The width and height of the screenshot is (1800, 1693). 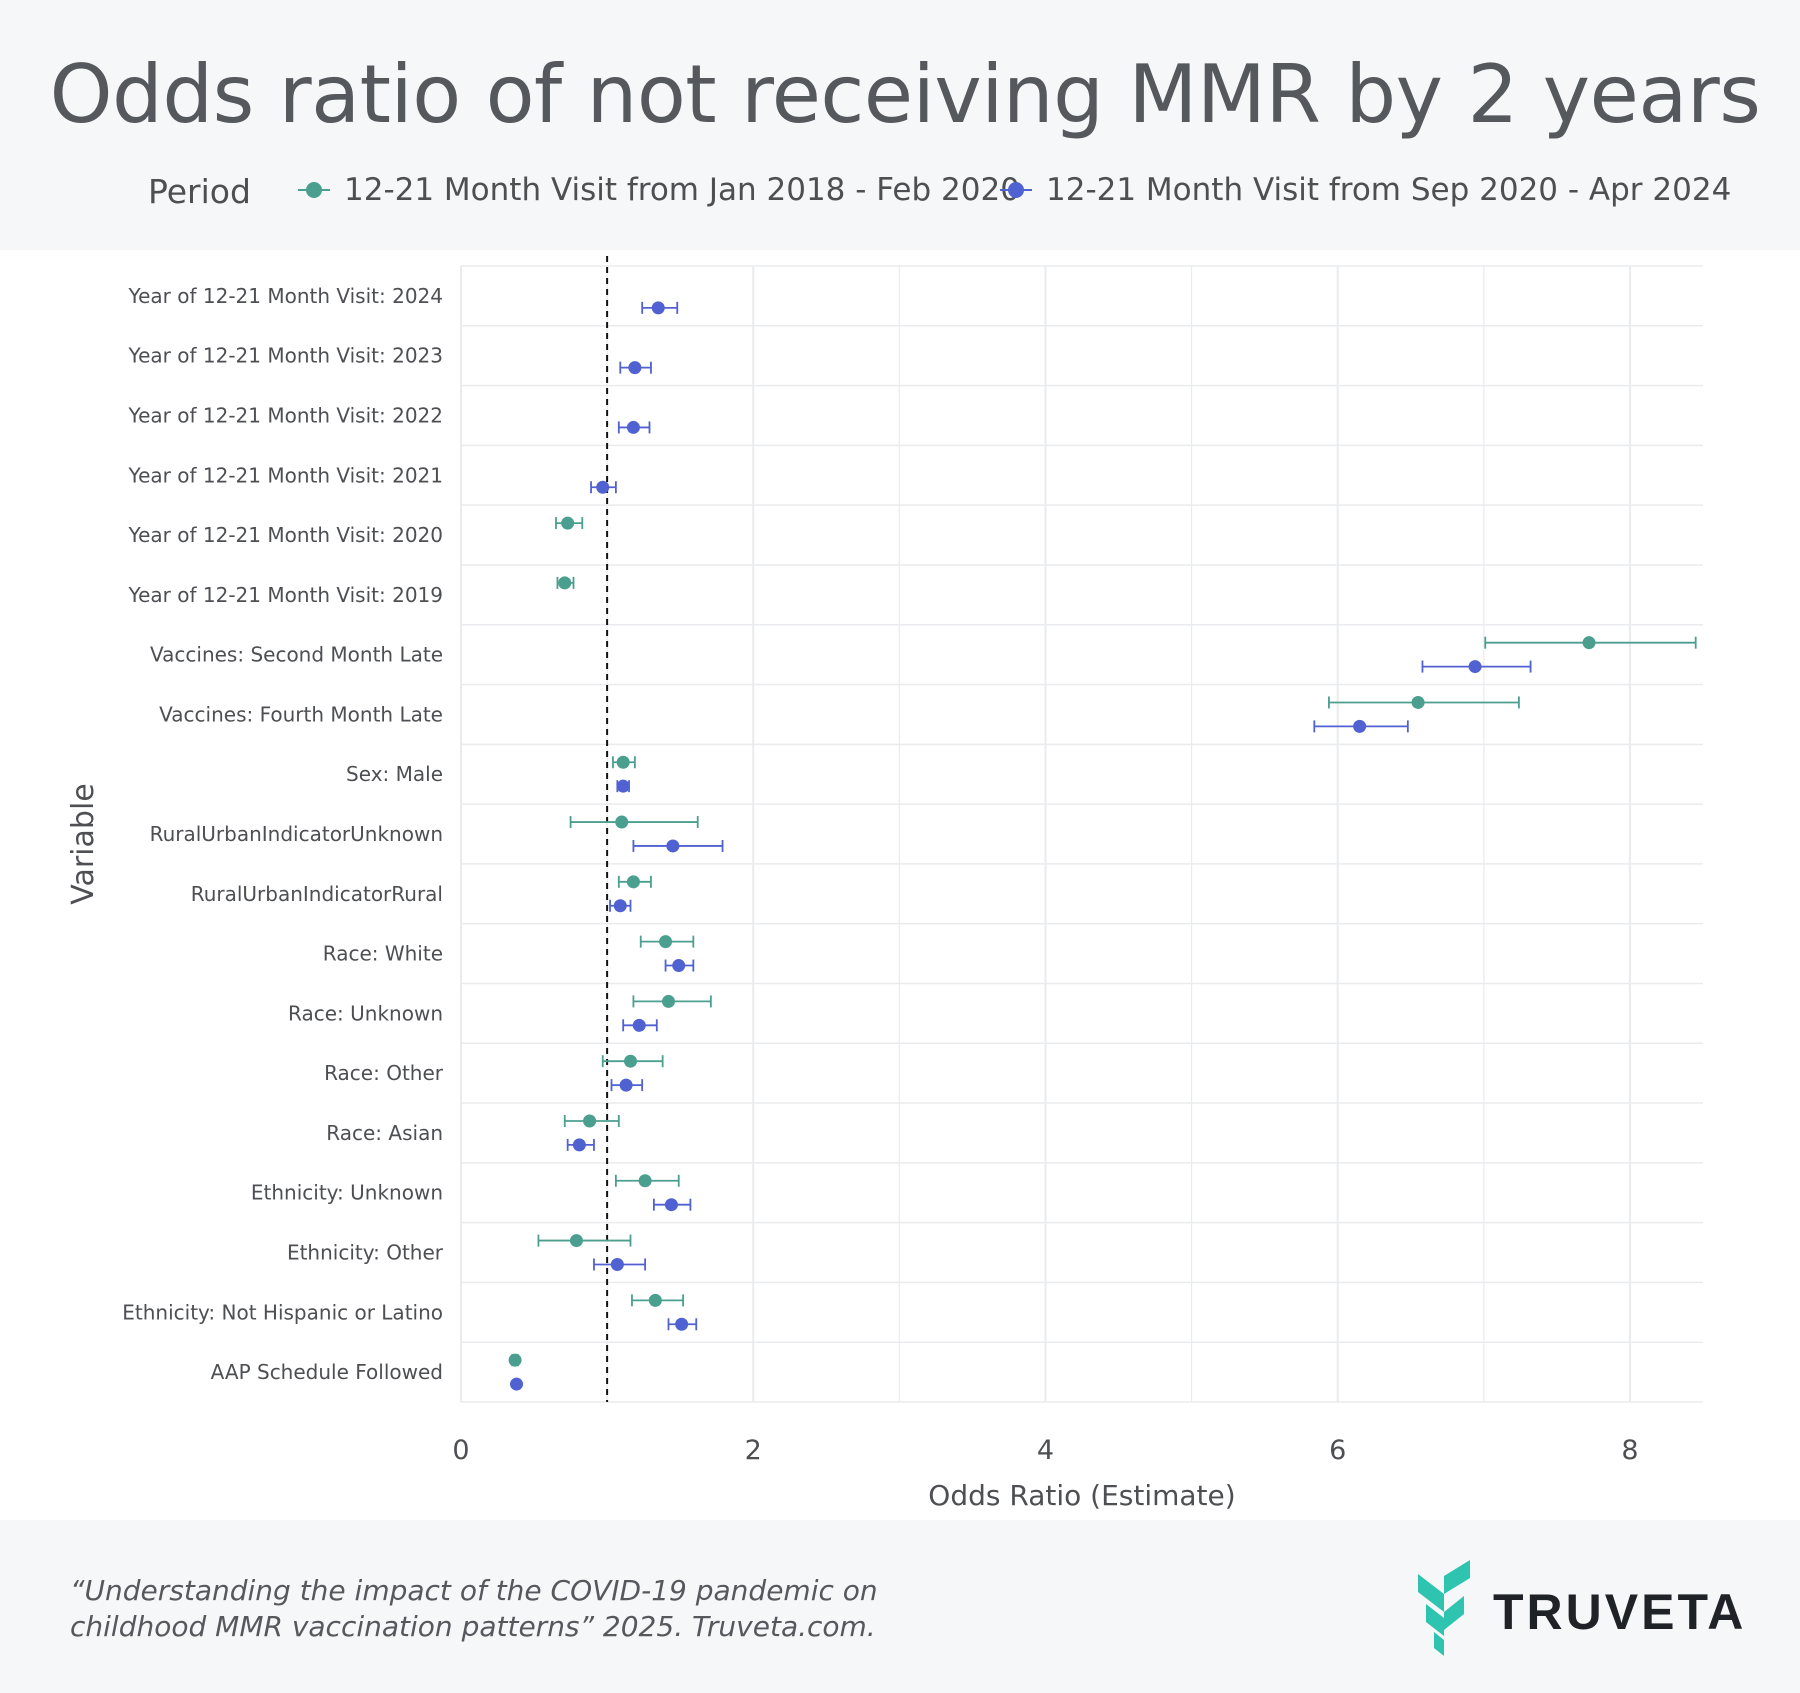 What do you see at coordinates (285, 415) in the screenshot?
I see `y-tick-label: Year of 12-21 Month Visit: 2022` at bounding box center [285, 415].